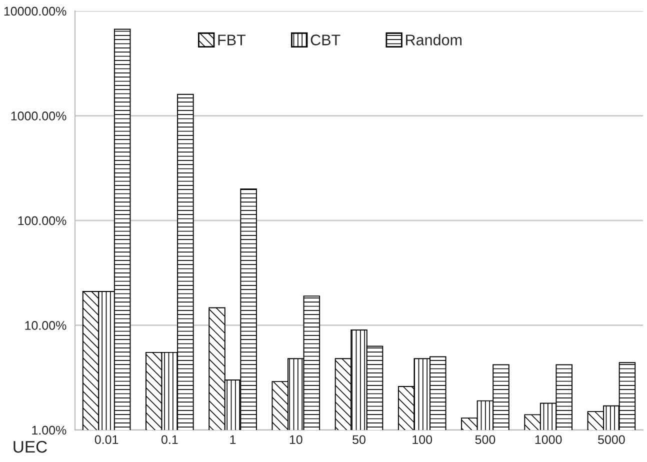  I want to click on y-tick-label: 10.00%, so click(45, 325).